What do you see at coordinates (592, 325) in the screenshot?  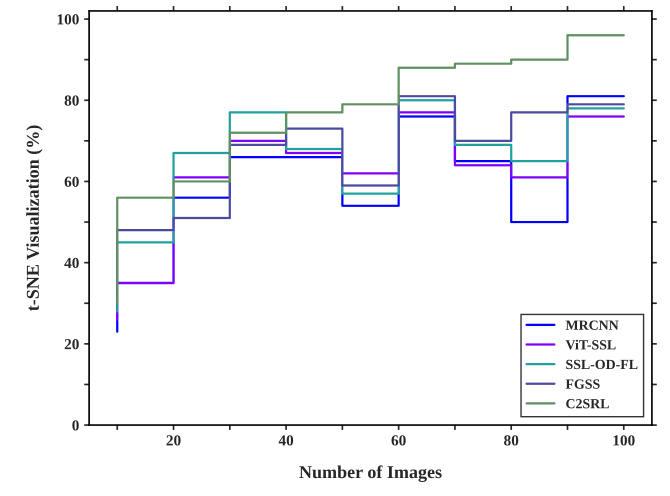 I see `legend-label: MRCNN` at bounding box center [592, 325].